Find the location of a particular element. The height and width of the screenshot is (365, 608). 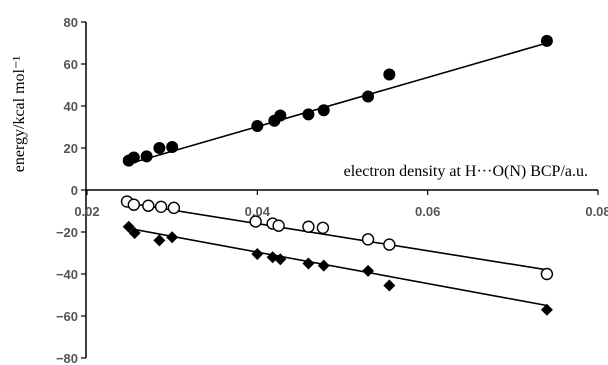

x-tick-label: 0.02 is located at coordinates (86, 211).